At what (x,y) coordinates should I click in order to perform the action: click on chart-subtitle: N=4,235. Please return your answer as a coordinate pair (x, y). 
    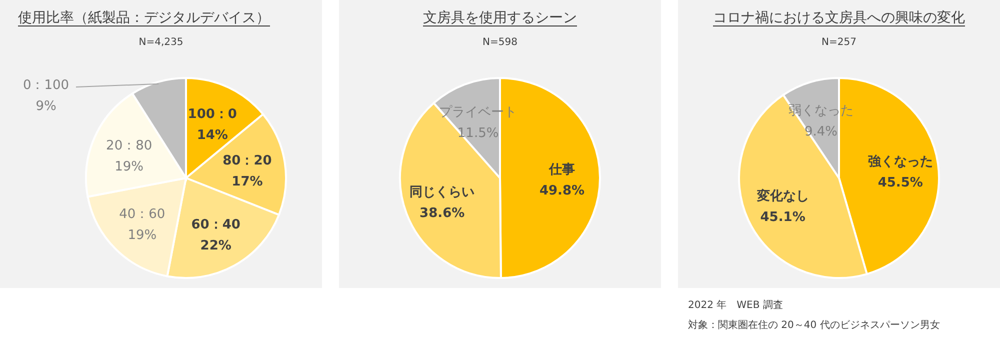
    Looking at the image, I should click on (161, 42).